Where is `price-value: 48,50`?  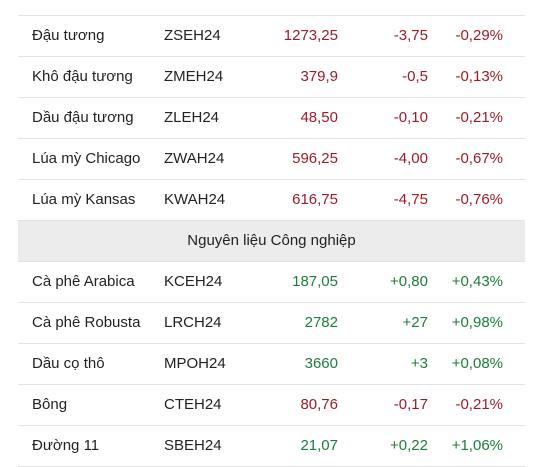 price-value: 48,50 is located at coordinates (319, 117).